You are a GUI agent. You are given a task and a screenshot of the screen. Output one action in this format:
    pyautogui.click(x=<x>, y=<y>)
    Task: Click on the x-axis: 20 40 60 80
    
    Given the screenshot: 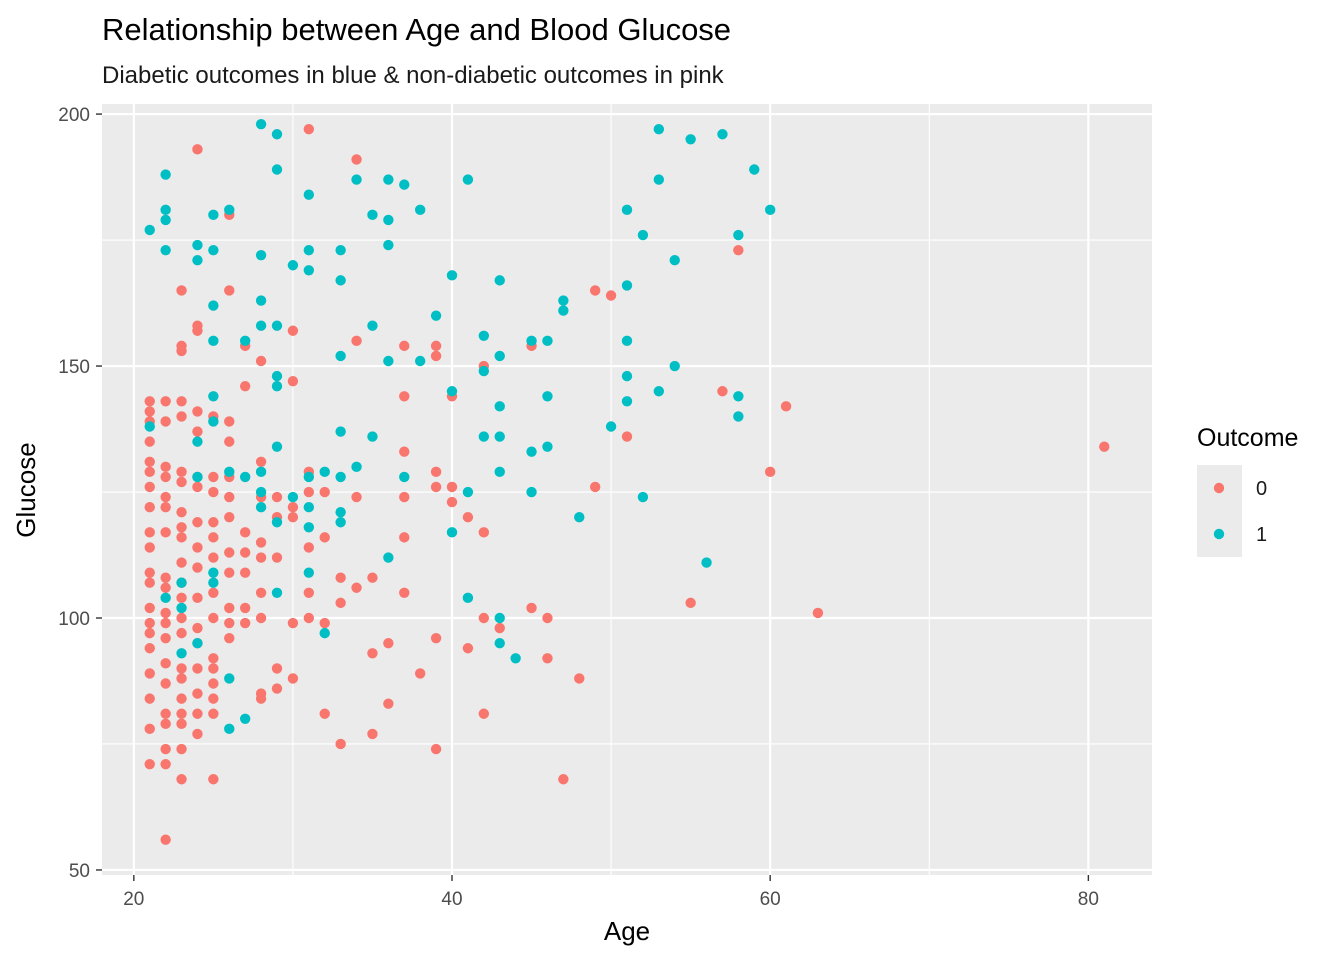 What is the action you would take?
    pyautogui.click(x=611, y=892)
    